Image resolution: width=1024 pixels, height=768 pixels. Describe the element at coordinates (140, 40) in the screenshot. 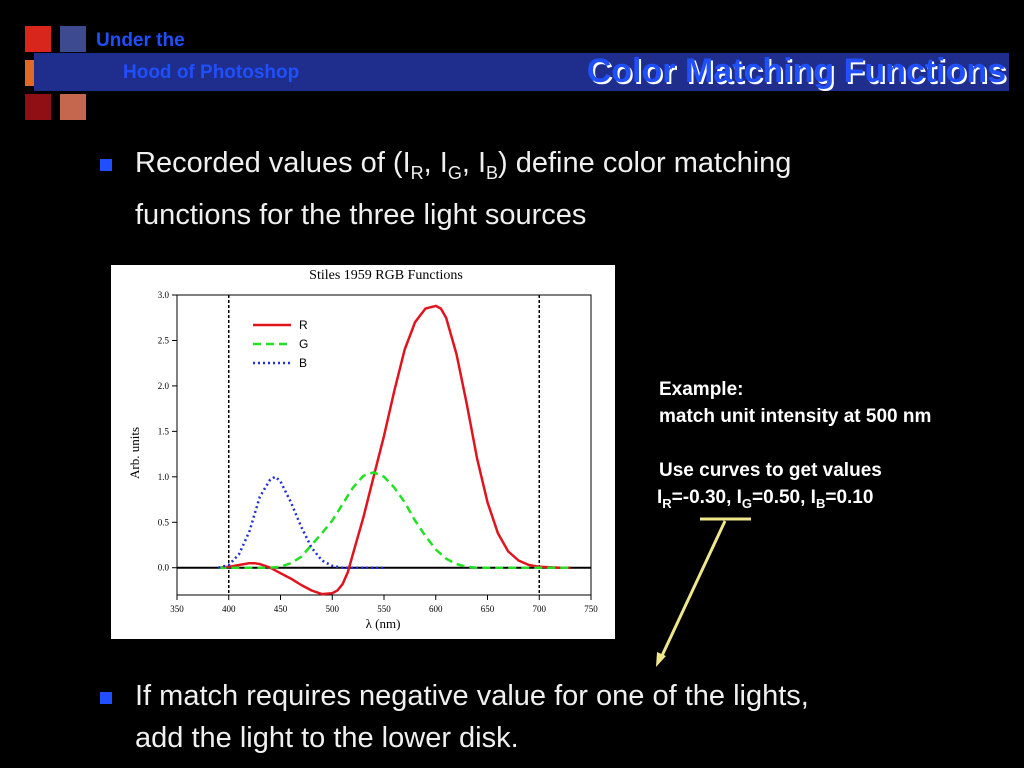

I see `brand-line-1: Under the` at that location.